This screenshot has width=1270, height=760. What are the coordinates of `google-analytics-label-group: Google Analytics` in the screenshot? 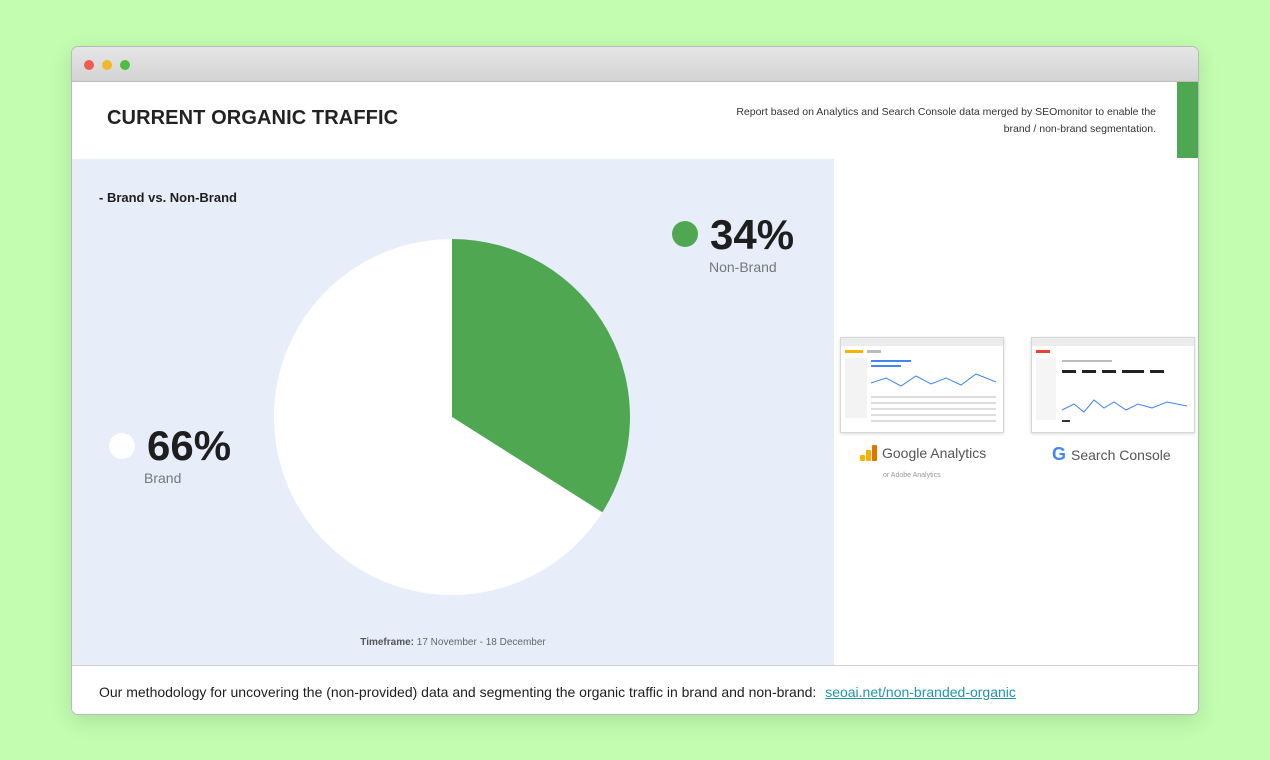 It's located at (923, 453).